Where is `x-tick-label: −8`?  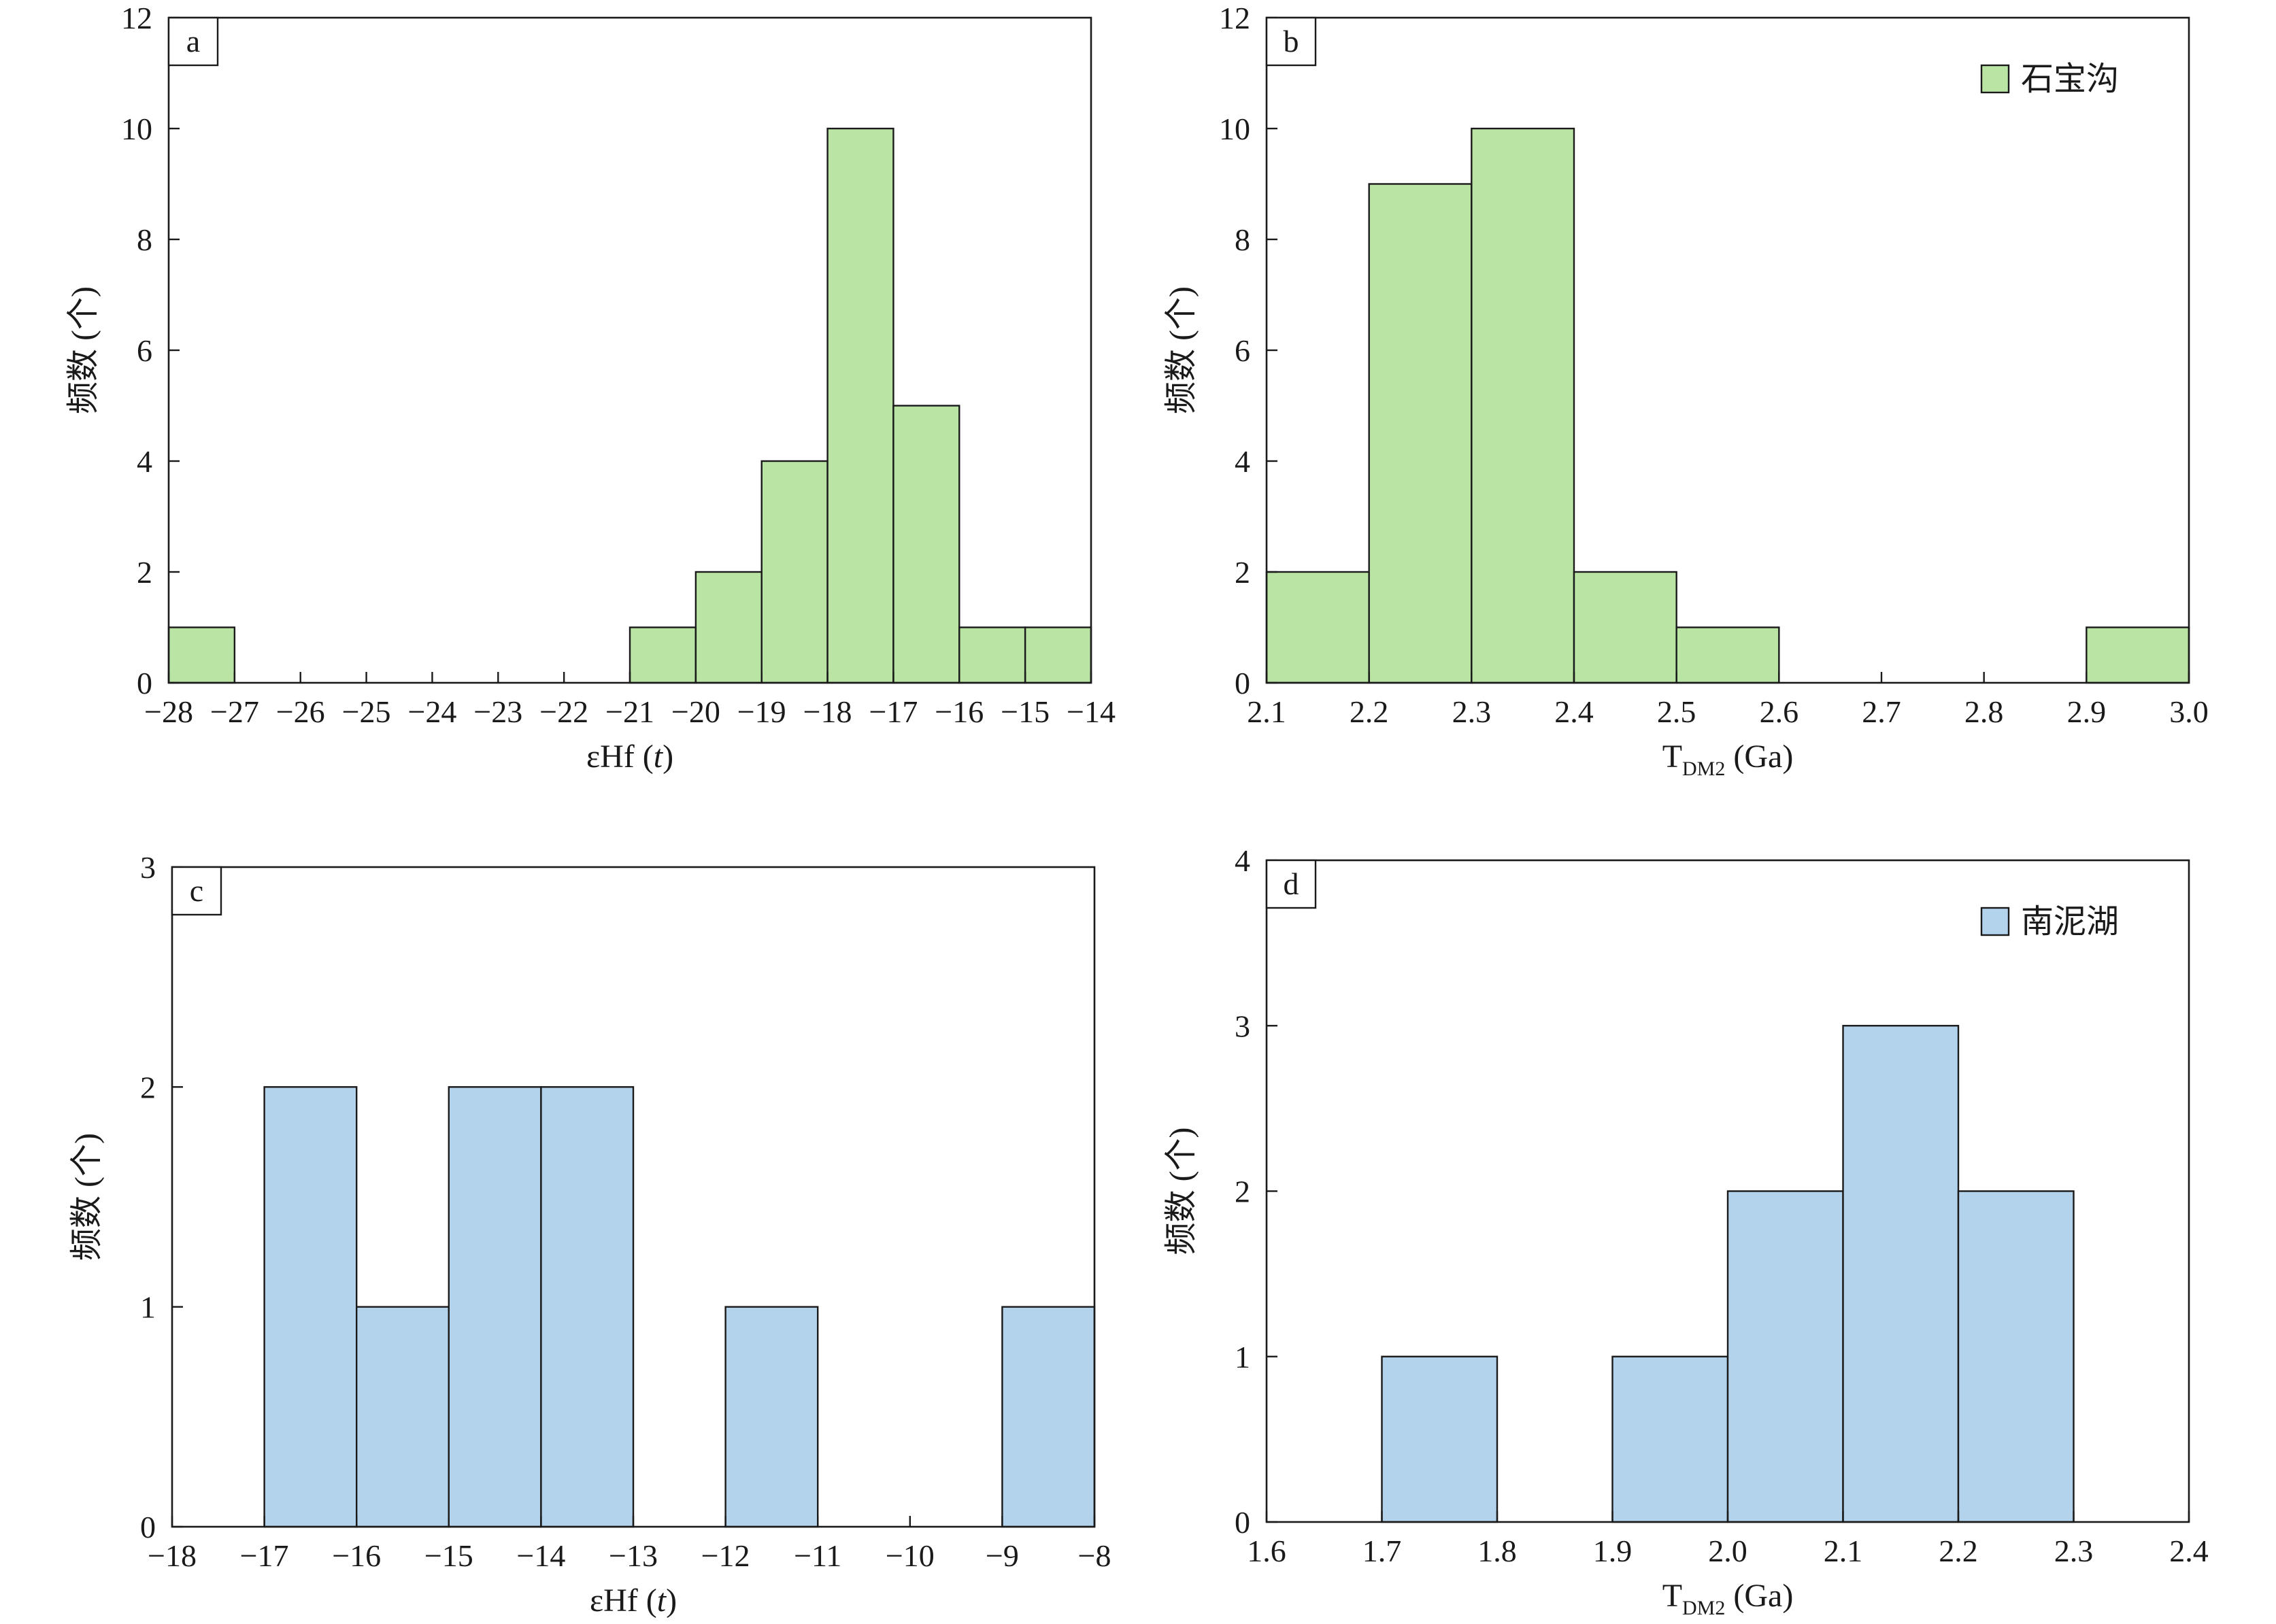 x-tick-label: −8 is located at coordinates (1095, 1555).